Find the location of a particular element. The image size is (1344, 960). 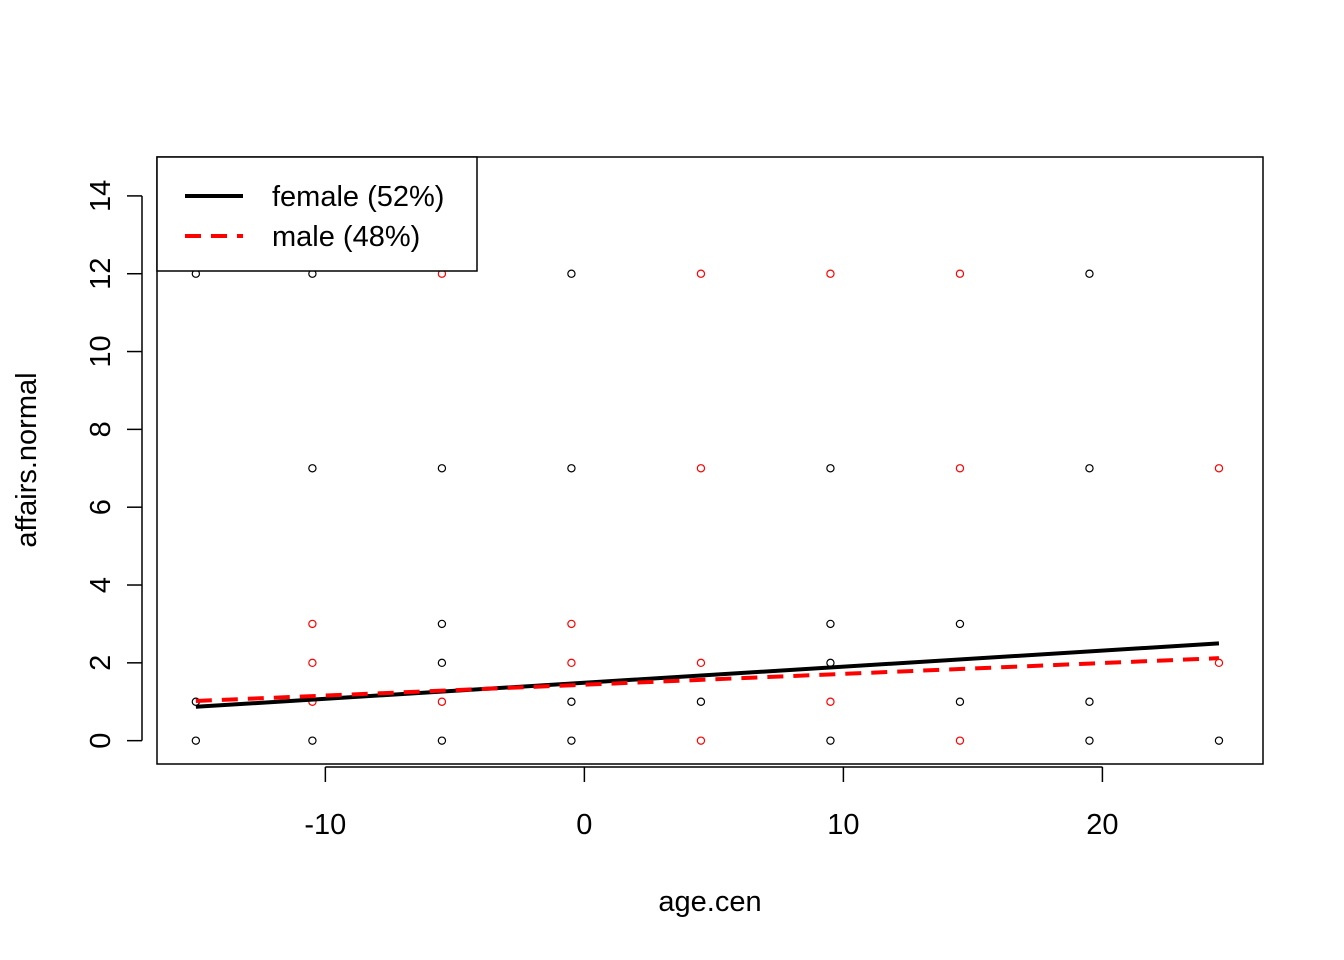

y-tick-label: 8 is located at coordinates (101, 429).